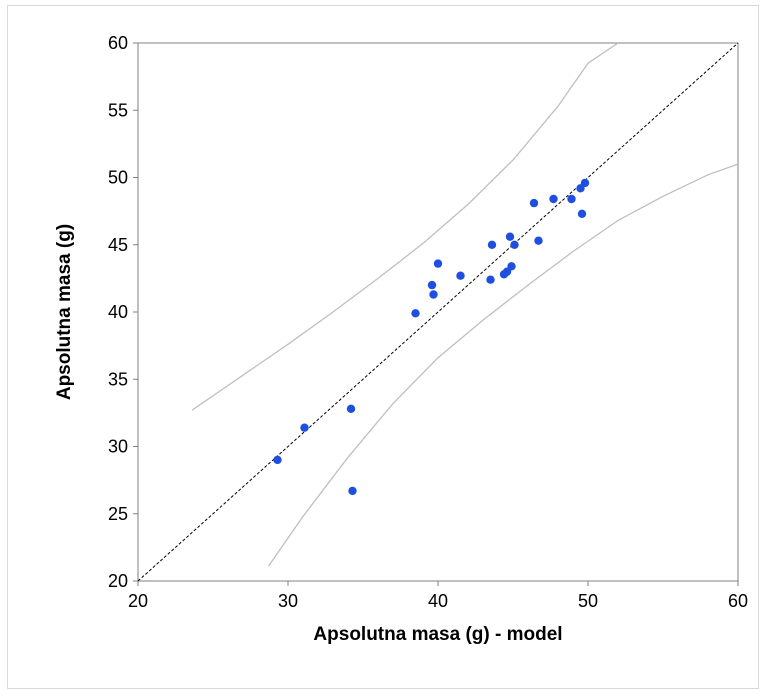 This screenshot has height=695, width=768. What do you see at coordinates (438, 601) in the screenshot?
I see `x-tick-label: 40` at bounding box center [438, 601].